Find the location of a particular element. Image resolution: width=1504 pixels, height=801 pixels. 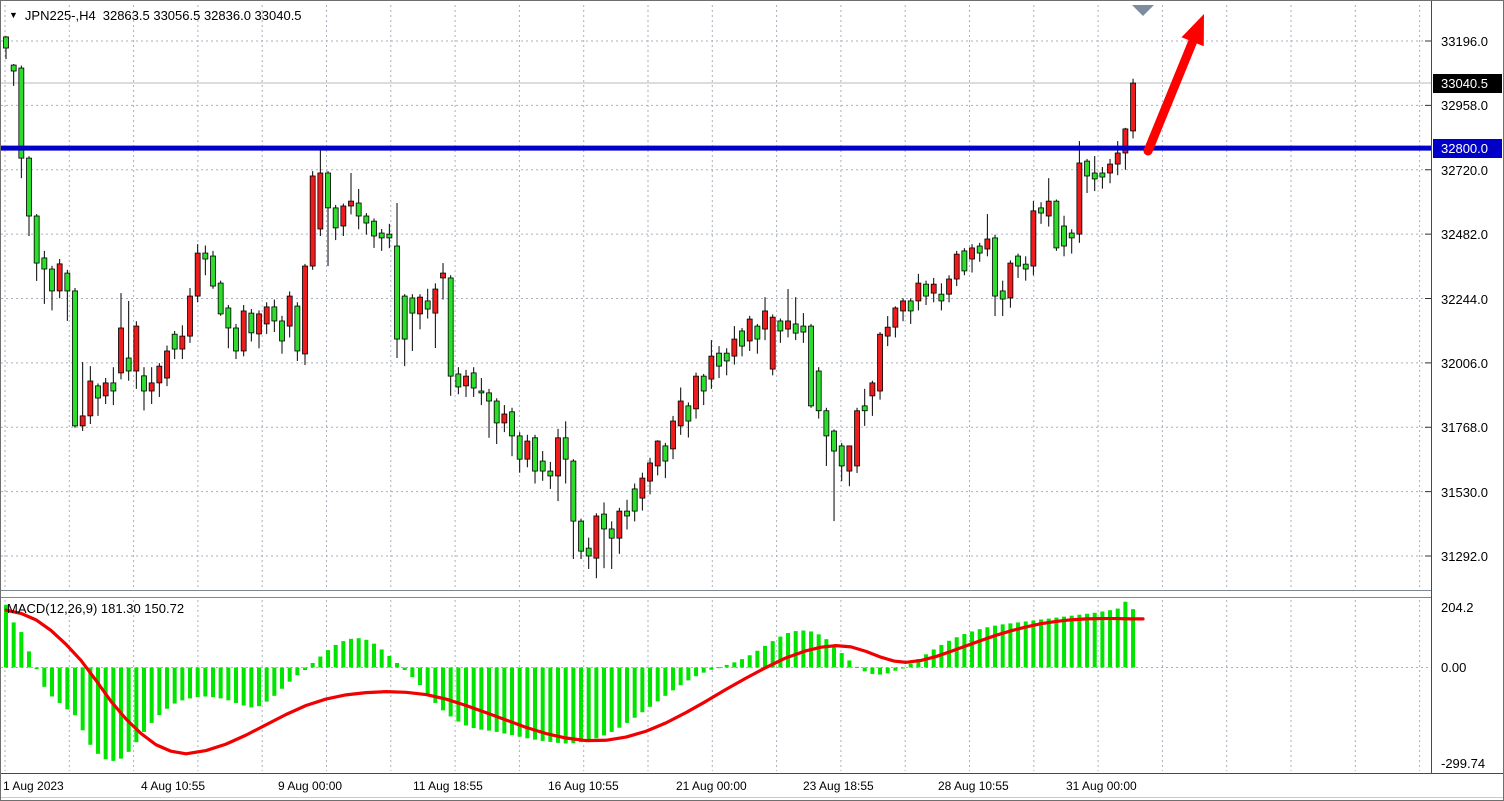

price-tick-label: 32006.0 is located at coordinates (1464, 363).